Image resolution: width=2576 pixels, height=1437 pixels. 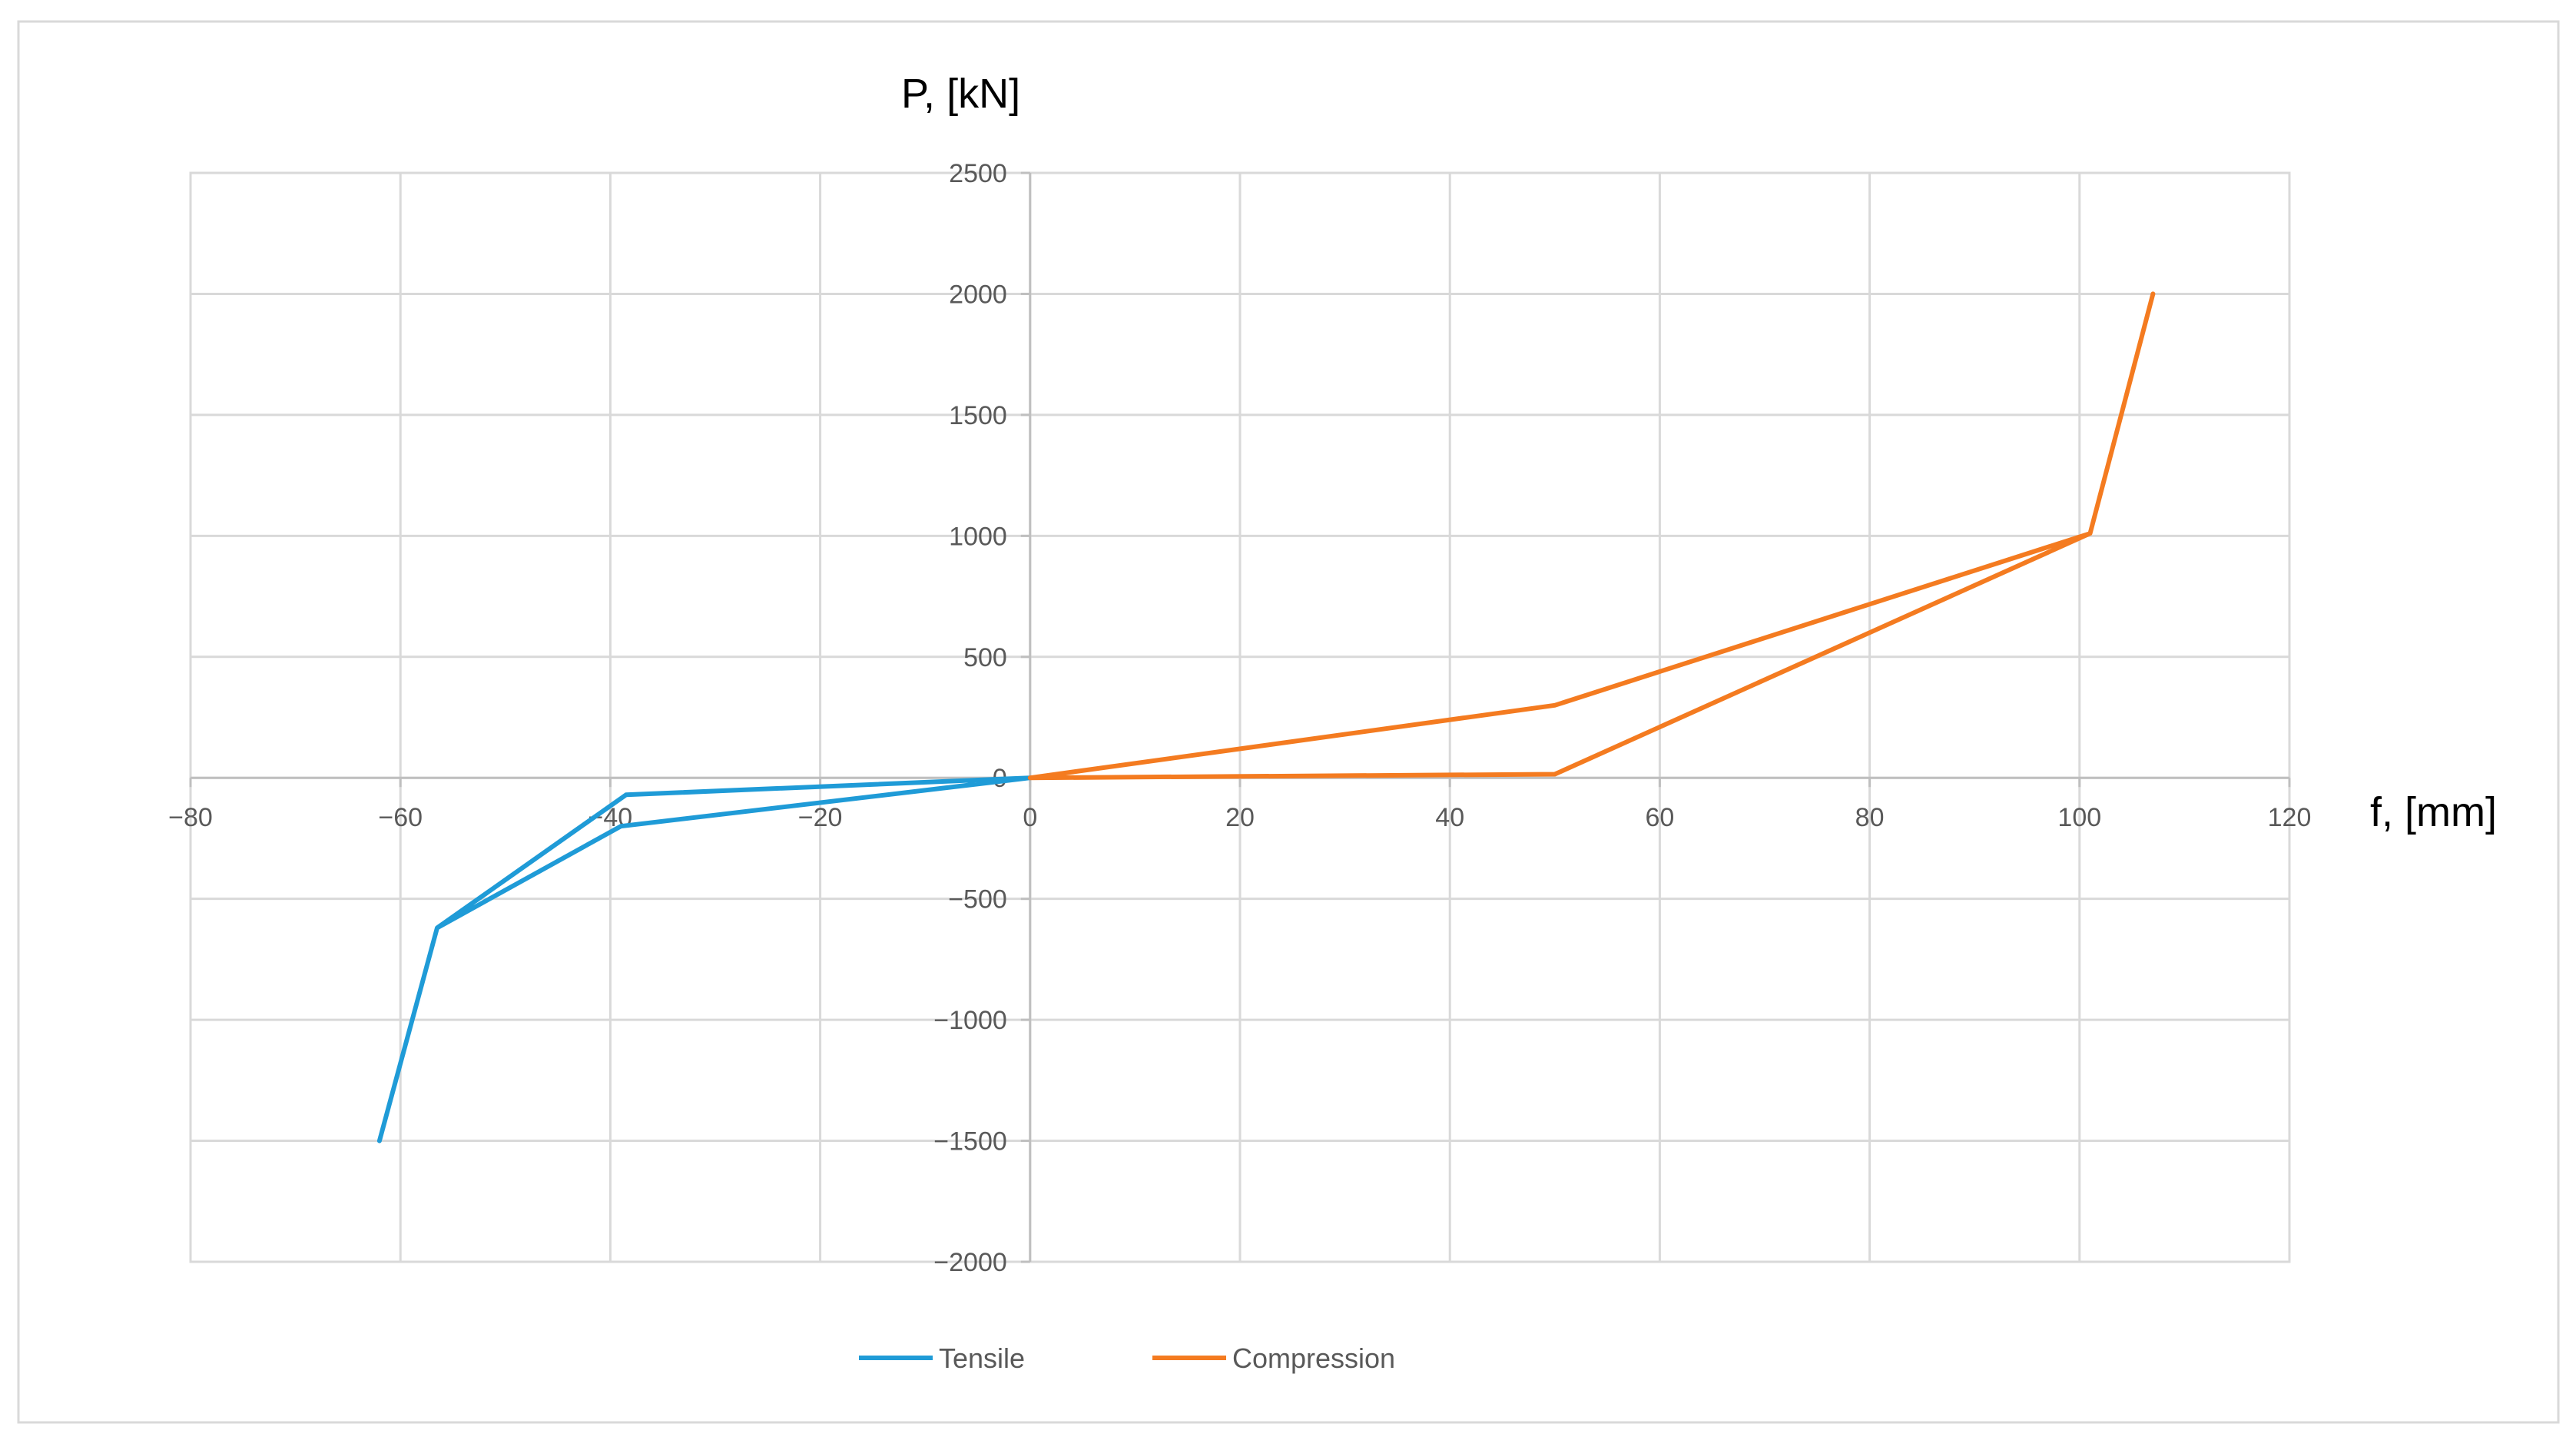 What do you see at coordinates (977, 900) in the screenshot?
I see `y-tick-label: −500` at bounding box center [977, 900].